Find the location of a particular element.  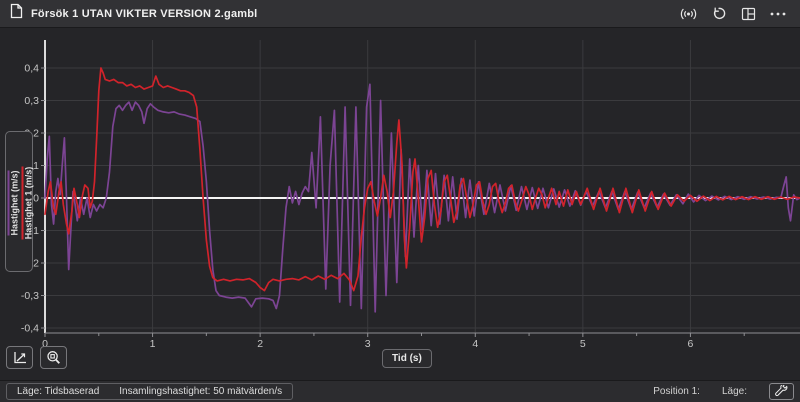

undo-button is located at coordinates (718, 14).